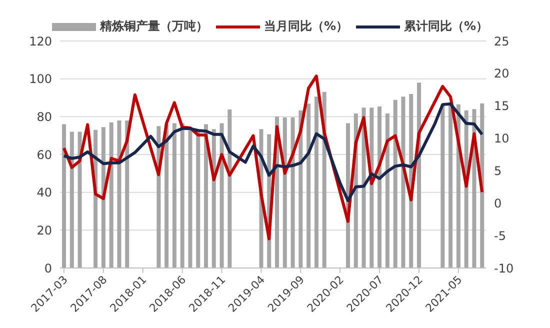  What do you see at coordinates (502, 106) in the screenshot?
I see `y2-tick-label: 15` at bounding box center [502, 106].